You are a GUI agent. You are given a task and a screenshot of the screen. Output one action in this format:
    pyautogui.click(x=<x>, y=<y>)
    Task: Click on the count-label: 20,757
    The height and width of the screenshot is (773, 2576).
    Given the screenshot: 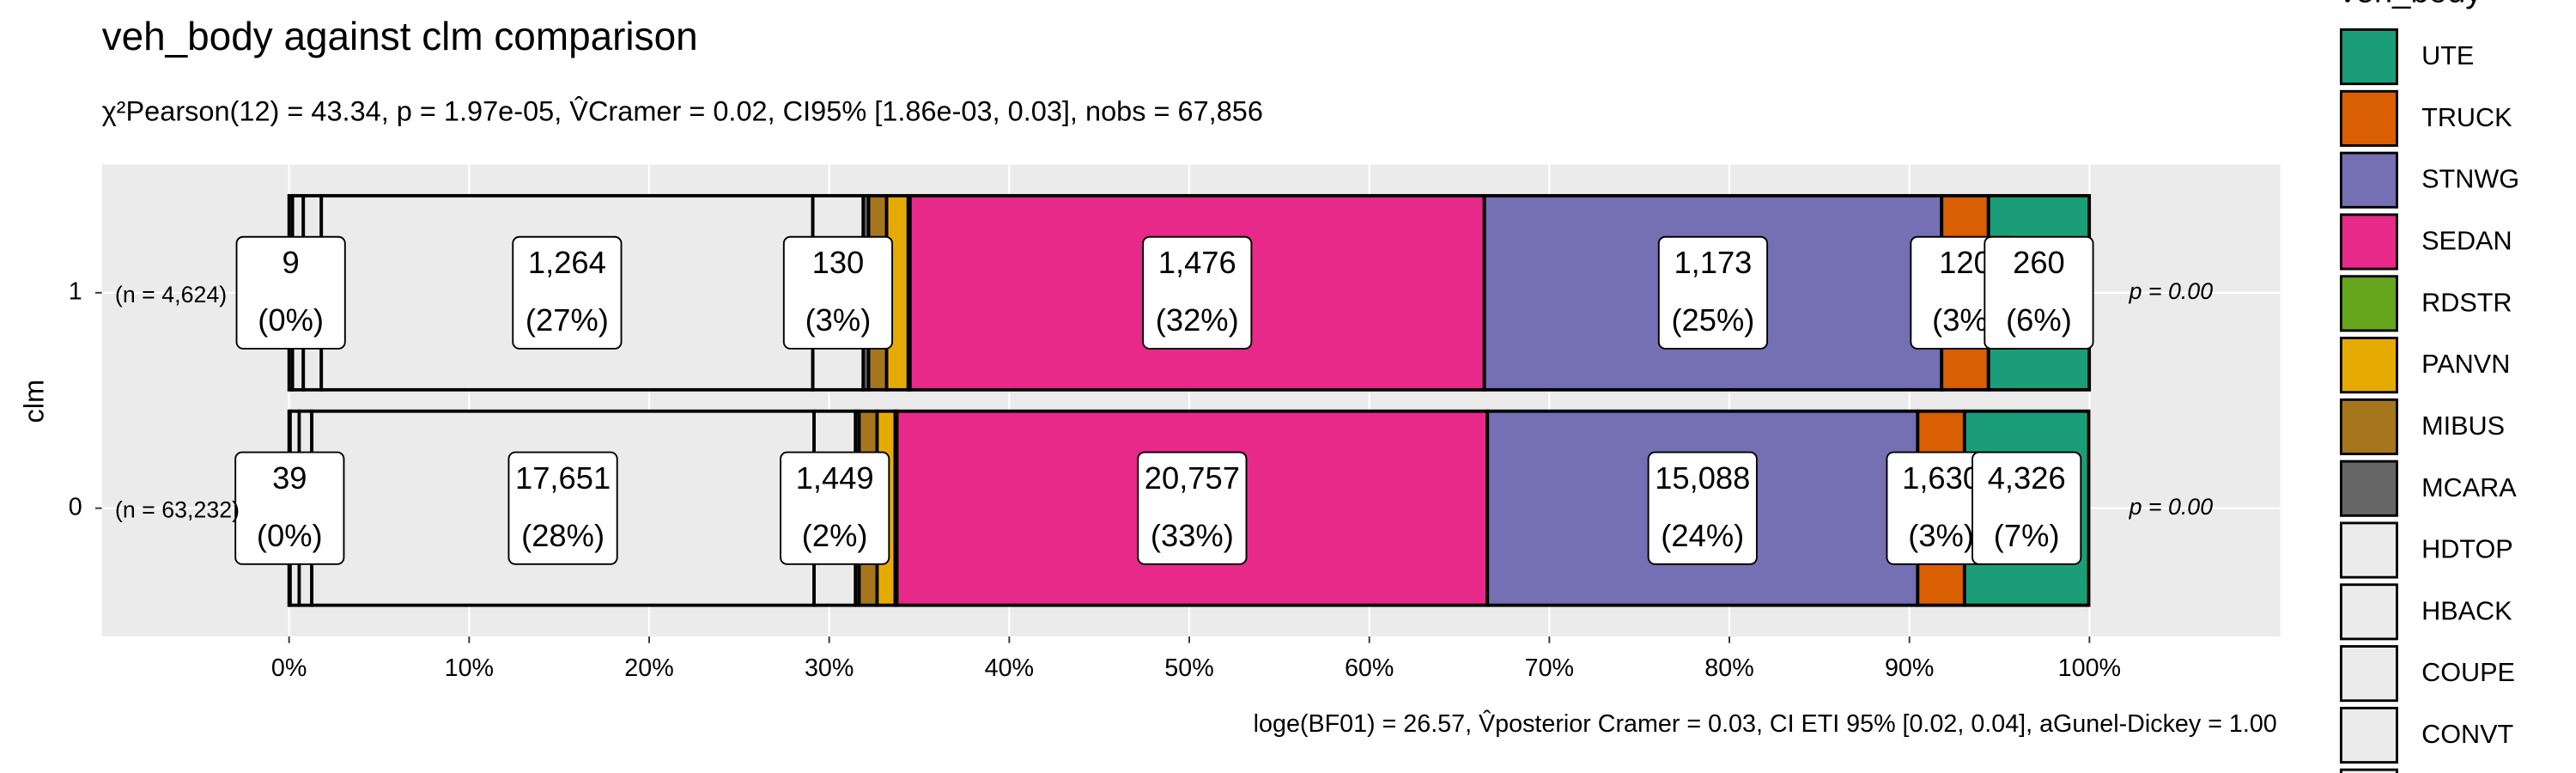 What is the action you would take?
    pyautogui.click(x=1192, y=478)
    